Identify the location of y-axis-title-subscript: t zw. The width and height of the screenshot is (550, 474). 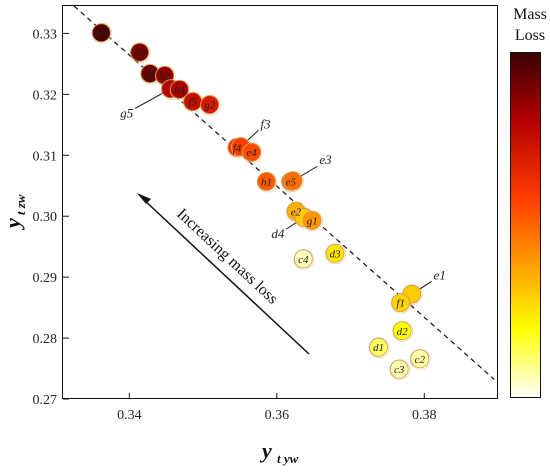
(20, 204).